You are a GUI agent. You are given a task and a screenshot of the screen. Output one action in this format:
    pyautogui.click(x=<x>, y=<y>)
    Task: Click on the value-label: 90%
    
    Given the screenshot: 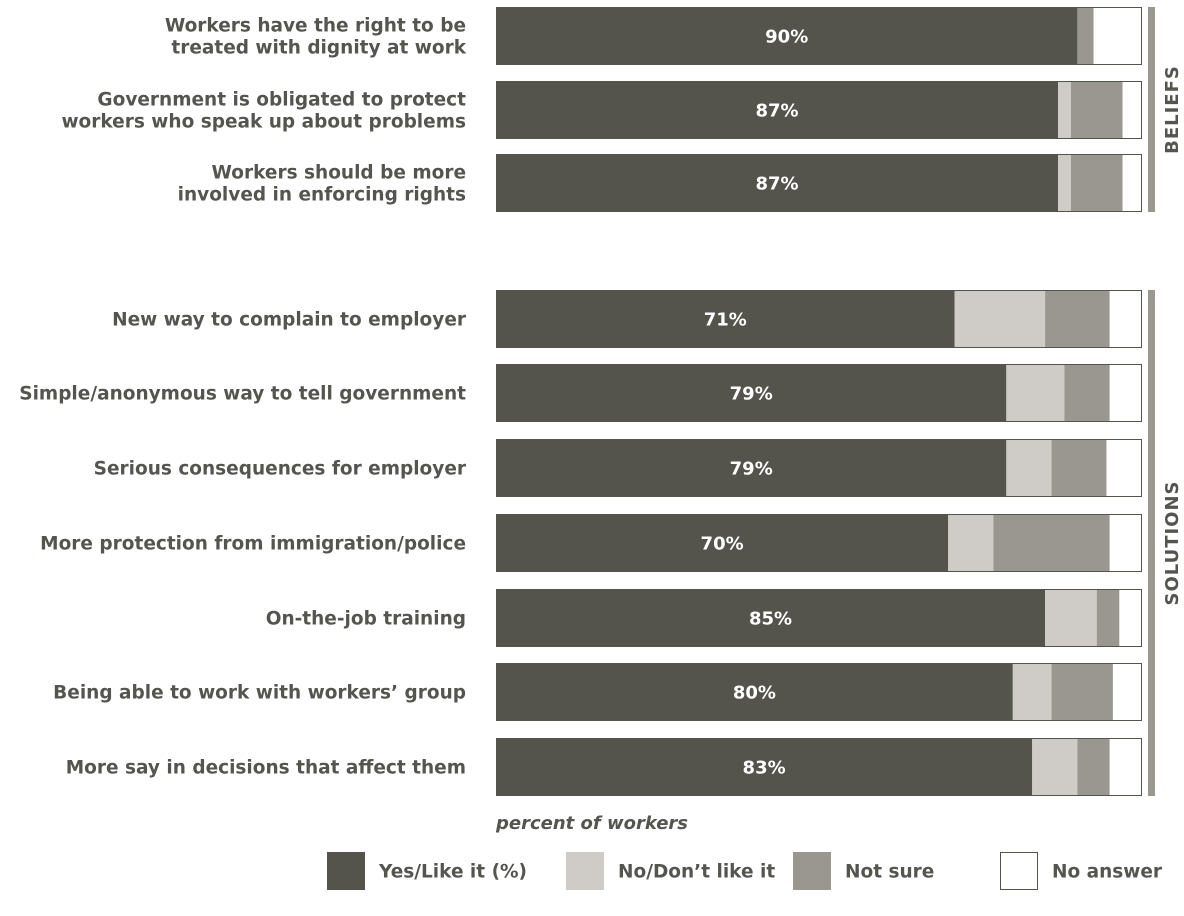 What is the action you would take?
    pyautogui.click(x=786, y=37)
    